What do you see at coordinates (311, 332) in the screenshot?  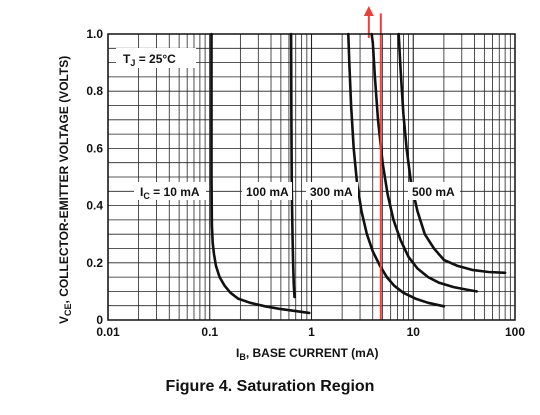 I see `x-tick-label: 1` at bounding box center [311, 332].